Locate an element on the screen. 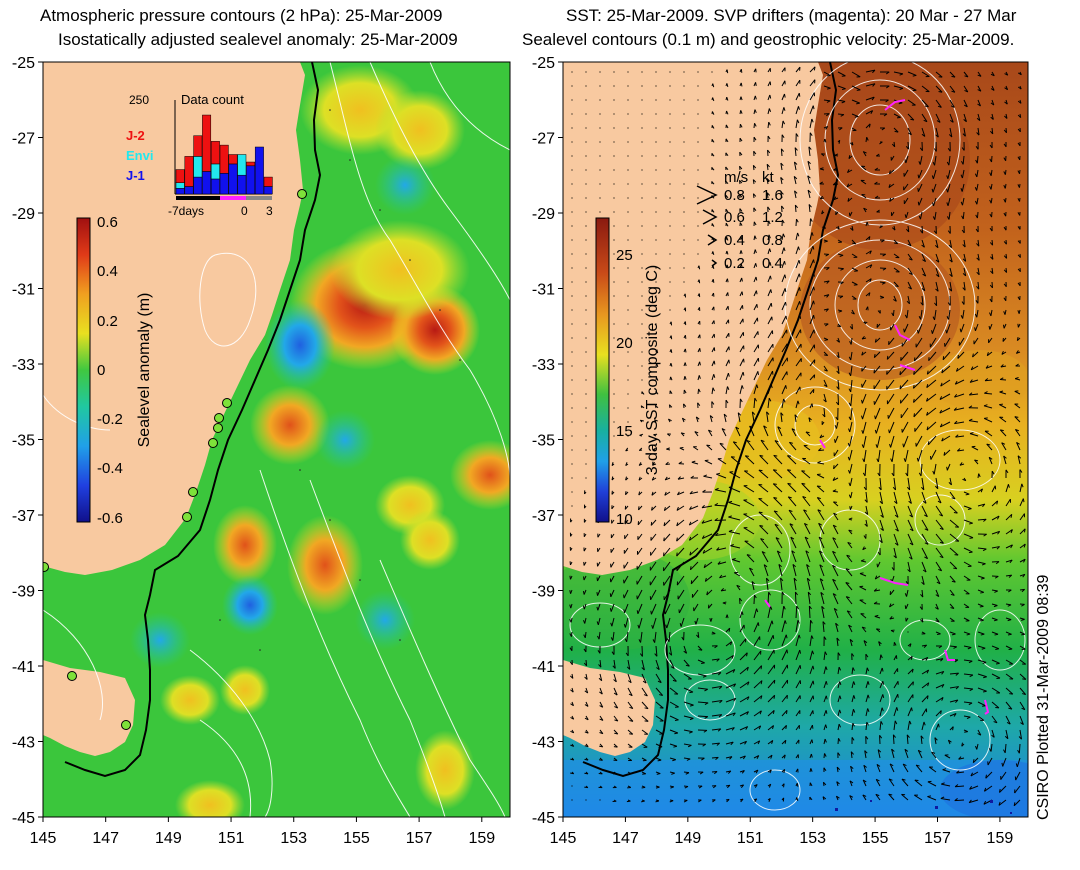 This screenshot has height=870, width=1080. sst-speckle is located at coordinates (923, 807).